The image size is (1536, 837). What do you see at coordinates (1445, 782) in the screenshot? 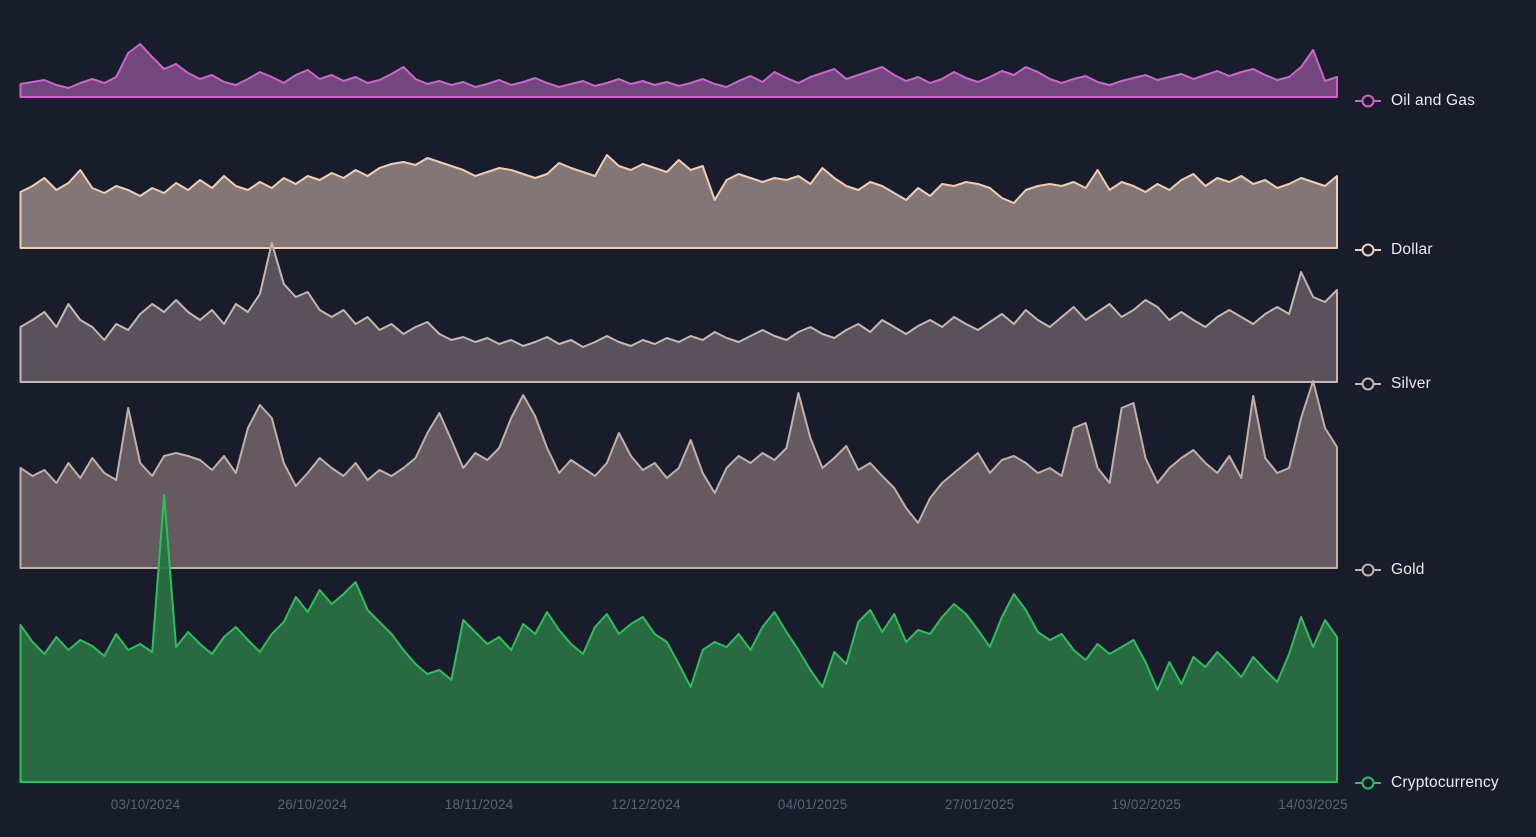
I see `legend-label: Cryptocurrency` at bounding box center [1445, 782].